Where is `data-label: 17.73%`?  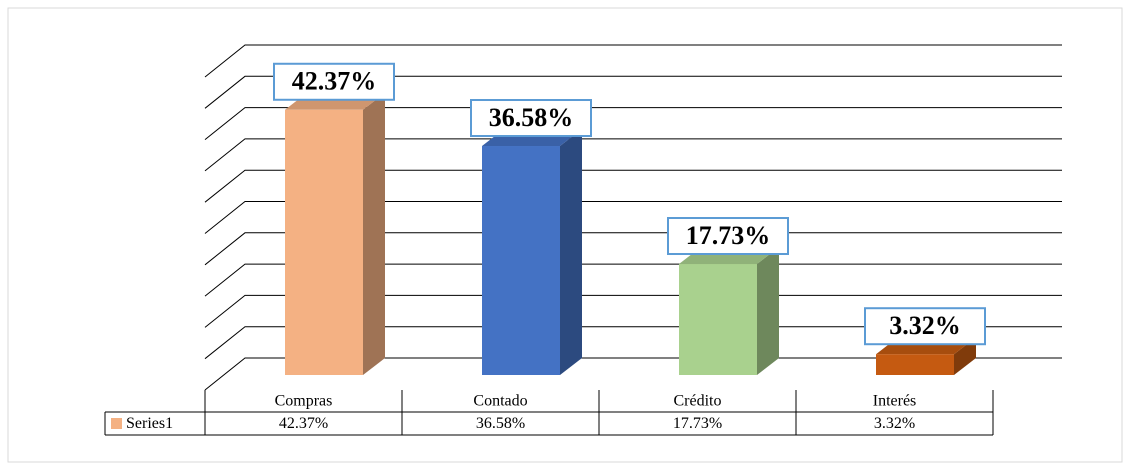 data-label: 17.73% is located at coordinates (728, 235).